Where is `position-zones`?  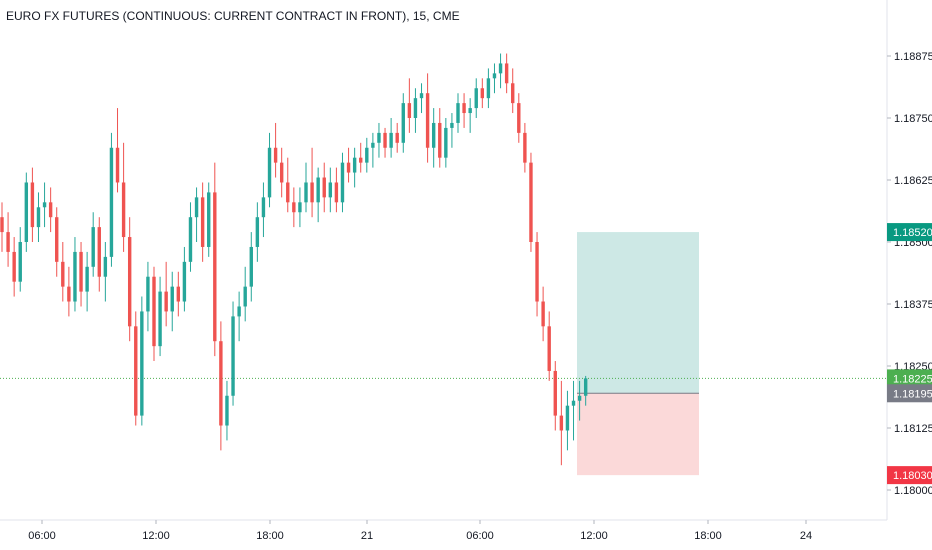 position-zones is located at coordinates (638, 354).